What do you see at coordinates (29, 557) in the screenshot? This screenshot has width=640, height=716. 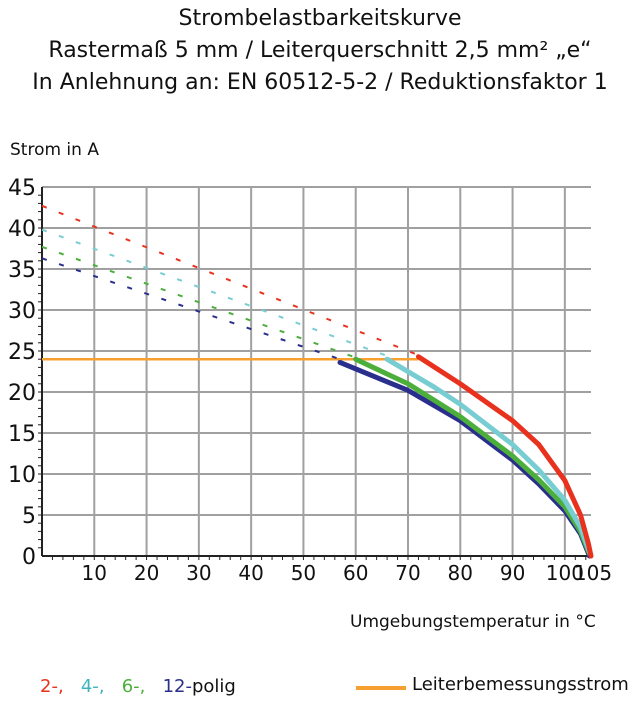 I see `y-tick-label: 0` at bounding box center [29, 557].